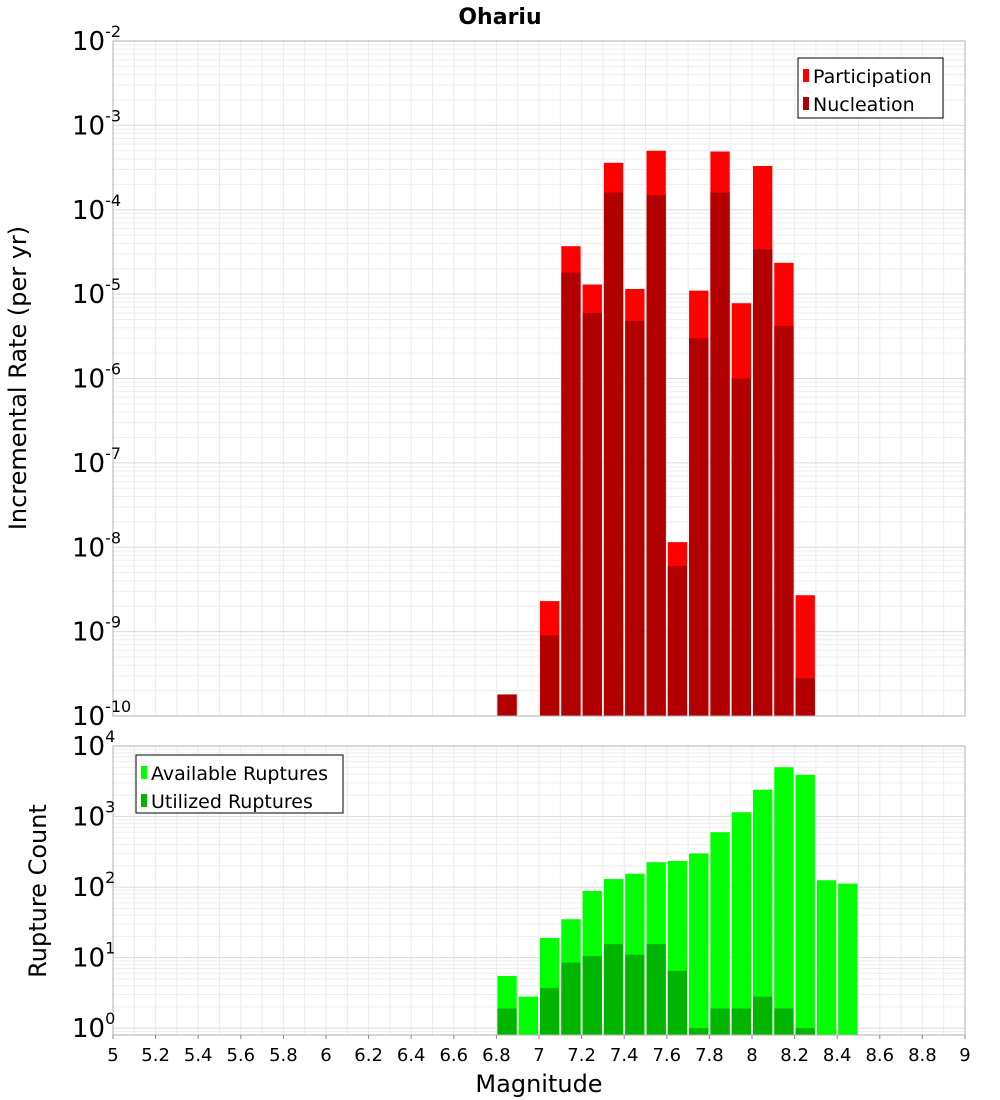 The image size is (1000, 1100). I want to click on x-tick-label: 8.2, so click(794, 1055).